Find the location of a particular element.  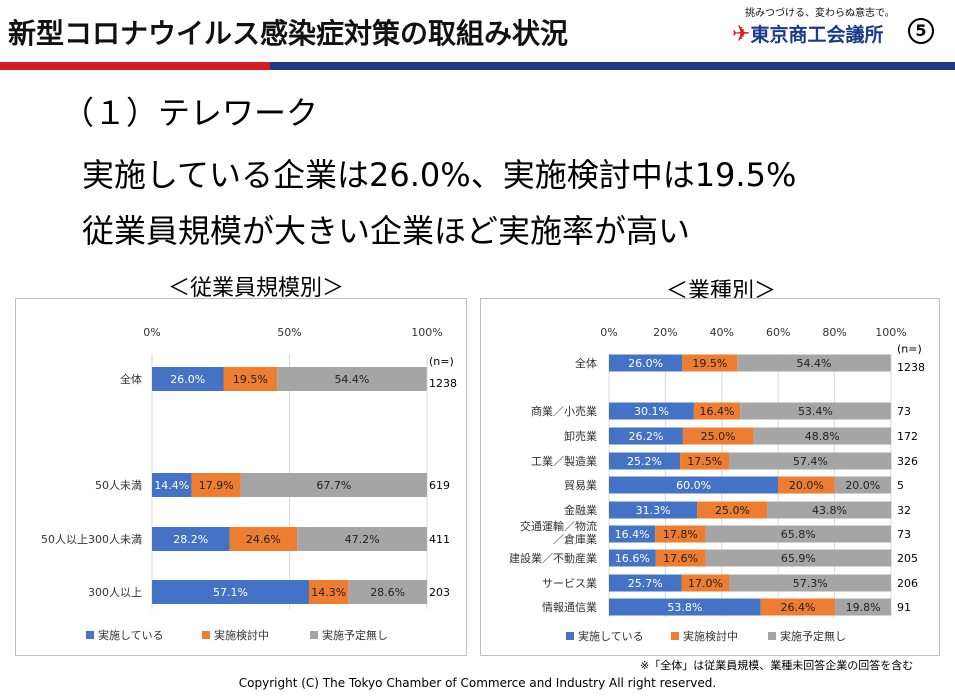

data-label: 43.8% is located at coordinates (829, 510).